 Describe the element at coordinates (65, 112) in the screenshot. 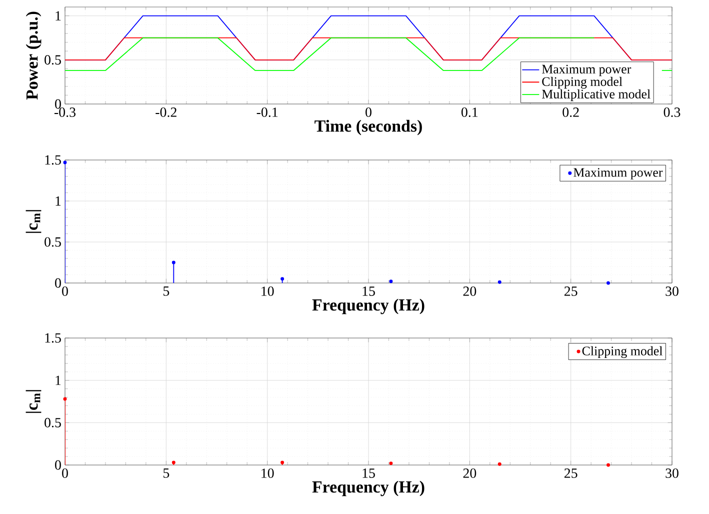

I see `x-tick-label: -0.3` at that location.